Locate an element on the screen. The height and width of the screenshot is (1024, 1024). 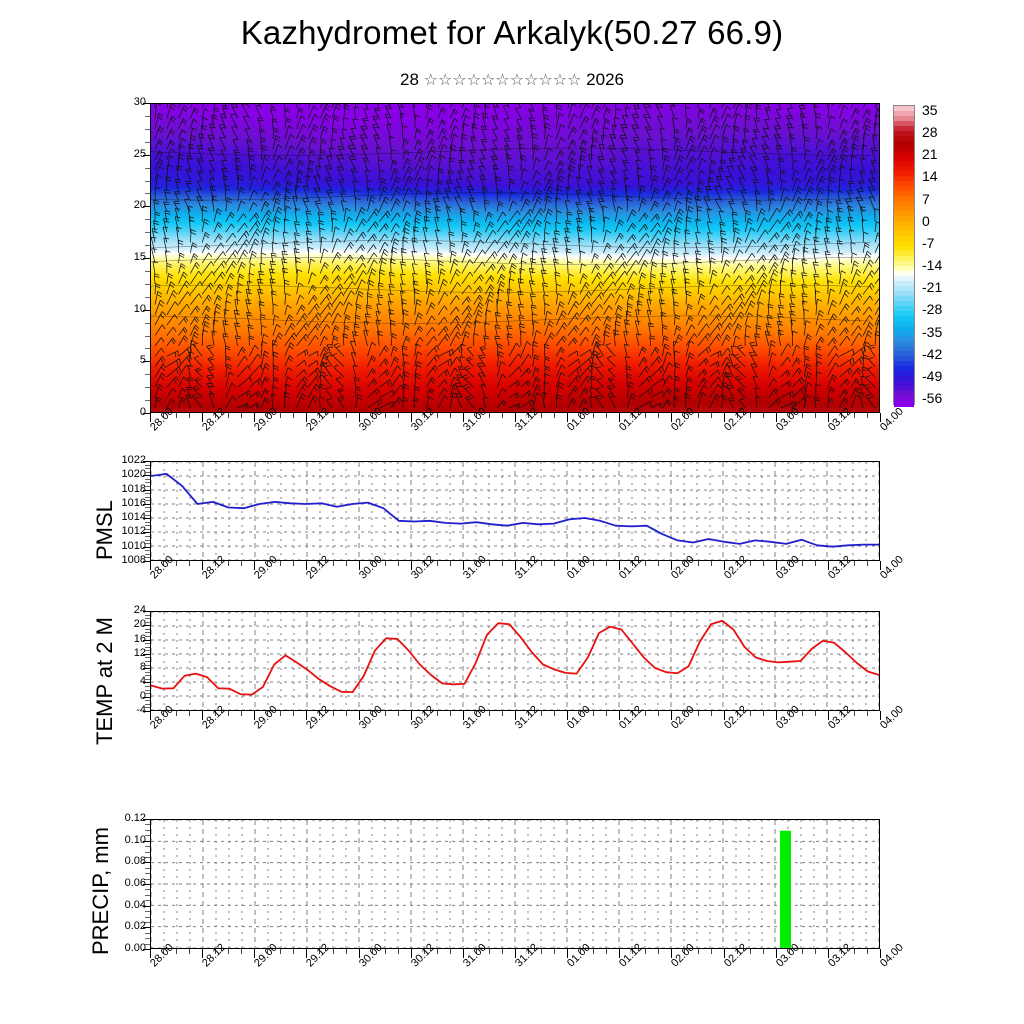
colorbar-tick-label: -21 is located at coordinates (932, 287).